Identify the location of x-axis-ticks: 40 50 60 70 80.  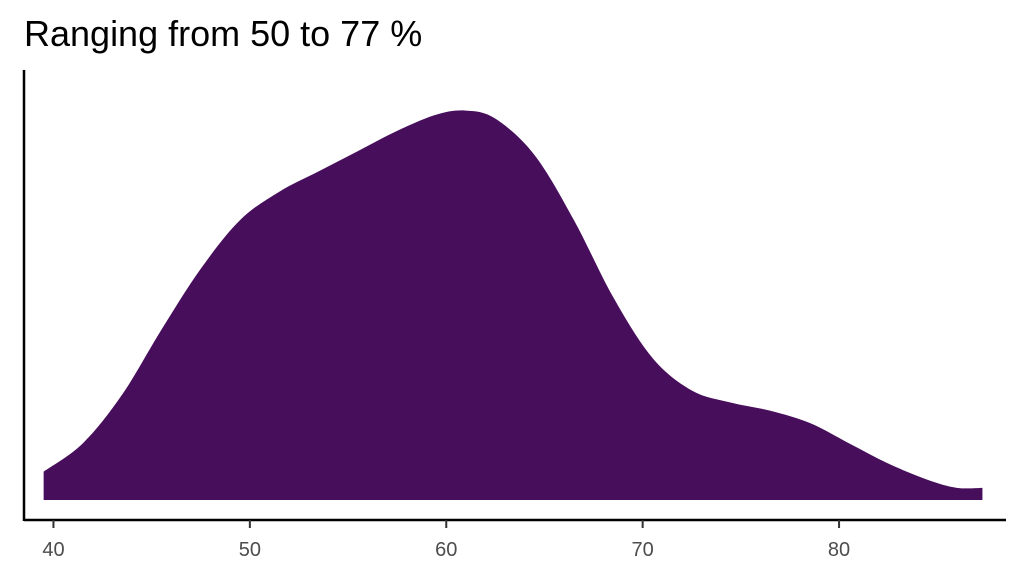
(446, 540).